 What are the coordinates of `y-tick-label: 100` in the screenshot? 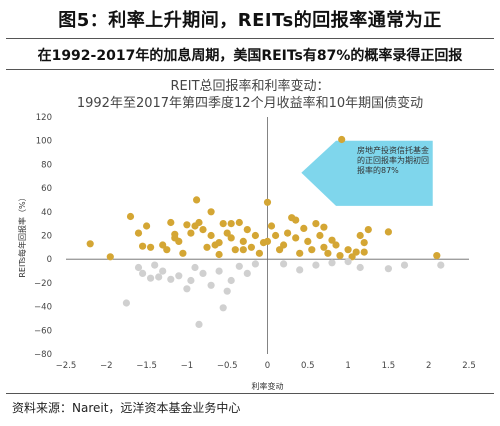 It's located at (44, 142).